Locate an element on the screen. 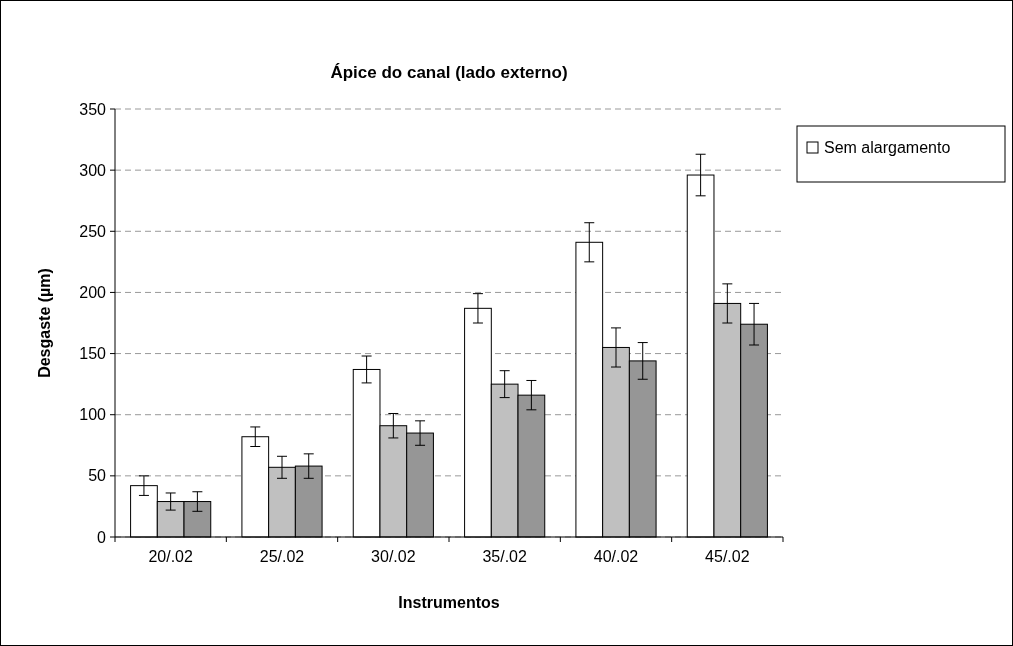 The width and height of the screenshot is (1013, 646). x-tick-label: 20/.02 is located at coordinates (171, 556).